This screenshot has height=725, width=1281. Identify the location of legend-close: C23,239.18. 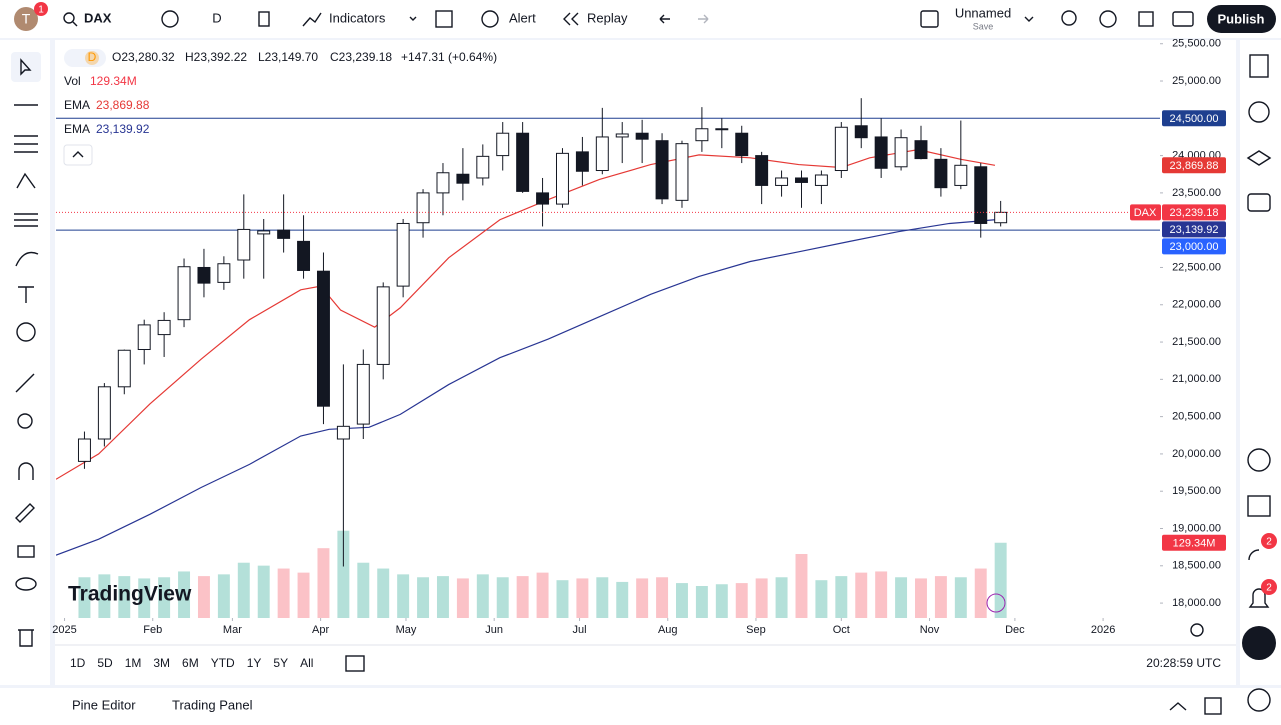
(361, 57).